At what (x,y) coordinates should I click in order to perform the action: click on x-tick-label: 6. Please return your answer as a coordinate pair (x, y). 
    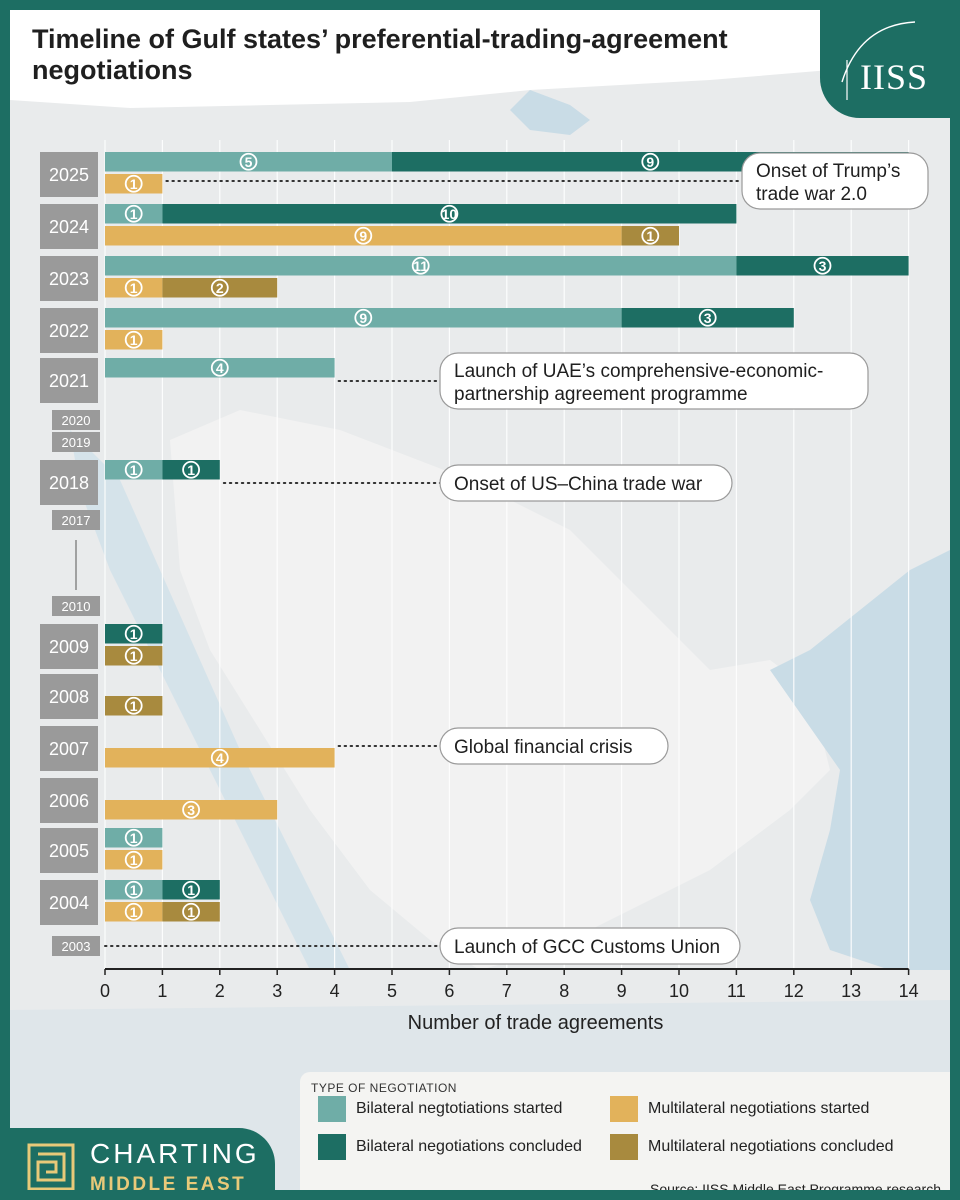
    Looking at the image, I should click on (449, 991).